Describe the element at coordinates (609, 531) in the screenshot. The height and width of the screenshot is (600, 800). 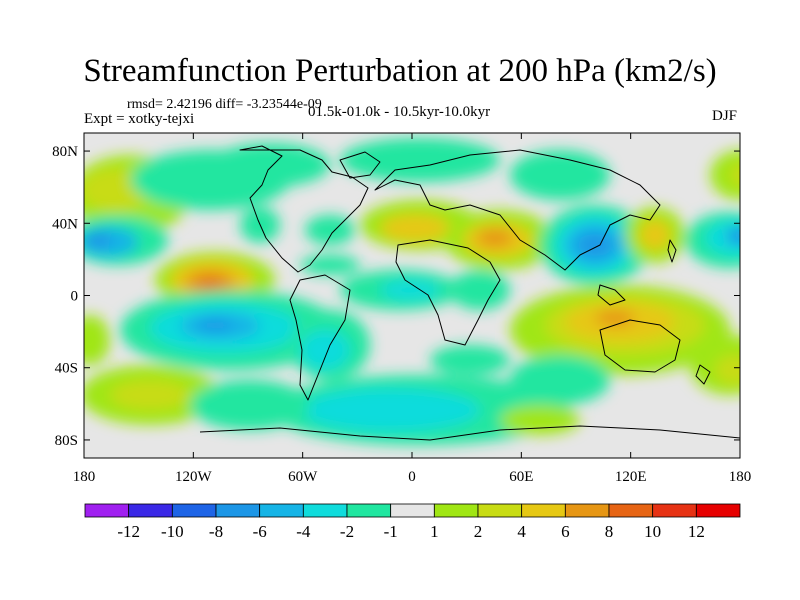
I see `colorbar-level-label: 8` at that location.